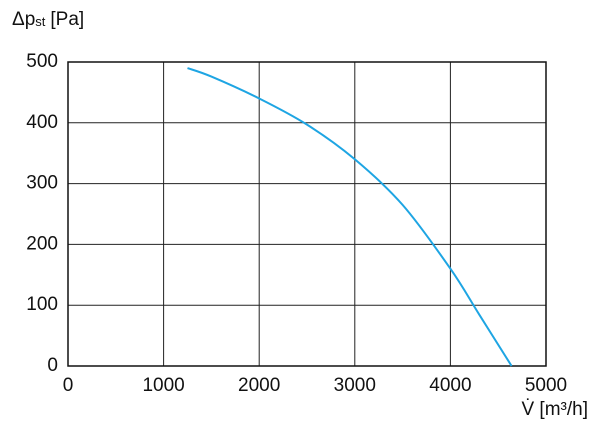 The width and height of the screenshot is (600, 426). What do you see at coordinates (40, 21) in the screenshot?
I see `y-label-subscript: st` at bounding box center [40, 21].